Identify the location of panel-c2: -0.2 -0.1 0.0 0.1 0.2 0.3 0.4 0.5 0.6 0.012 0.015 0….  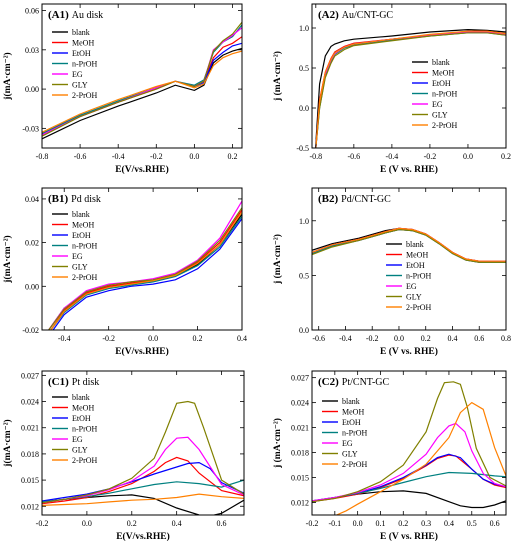
(389, 456).